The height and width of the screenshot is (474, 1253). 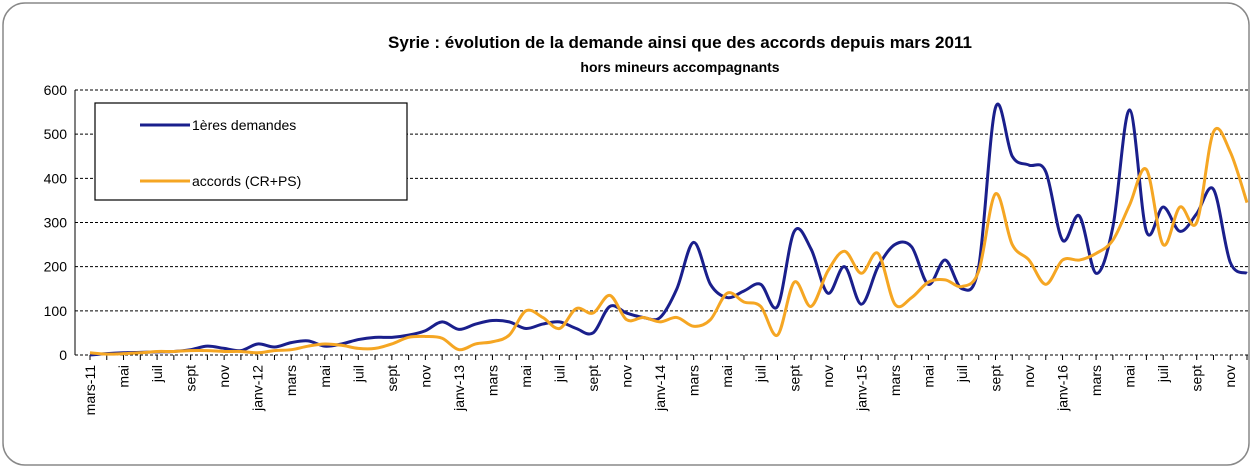 What do you see at coordinates (660, 388) in the screenshot?
I see `x-tick-label: janv-14` at bounding box center [660, 388].